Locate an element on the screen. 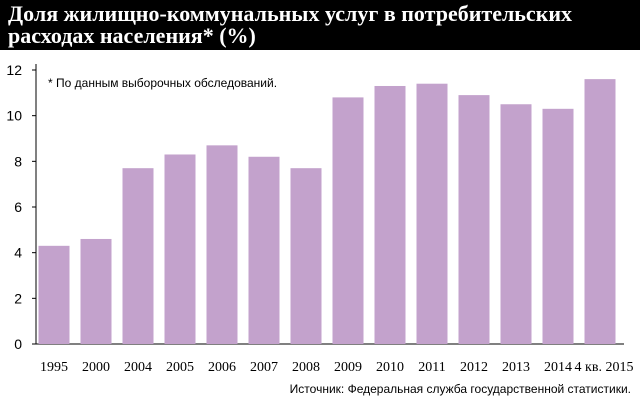 The height and width of the screenshot is (404, 640). y-tick-label: 4 is located at coordinates (18, 253).